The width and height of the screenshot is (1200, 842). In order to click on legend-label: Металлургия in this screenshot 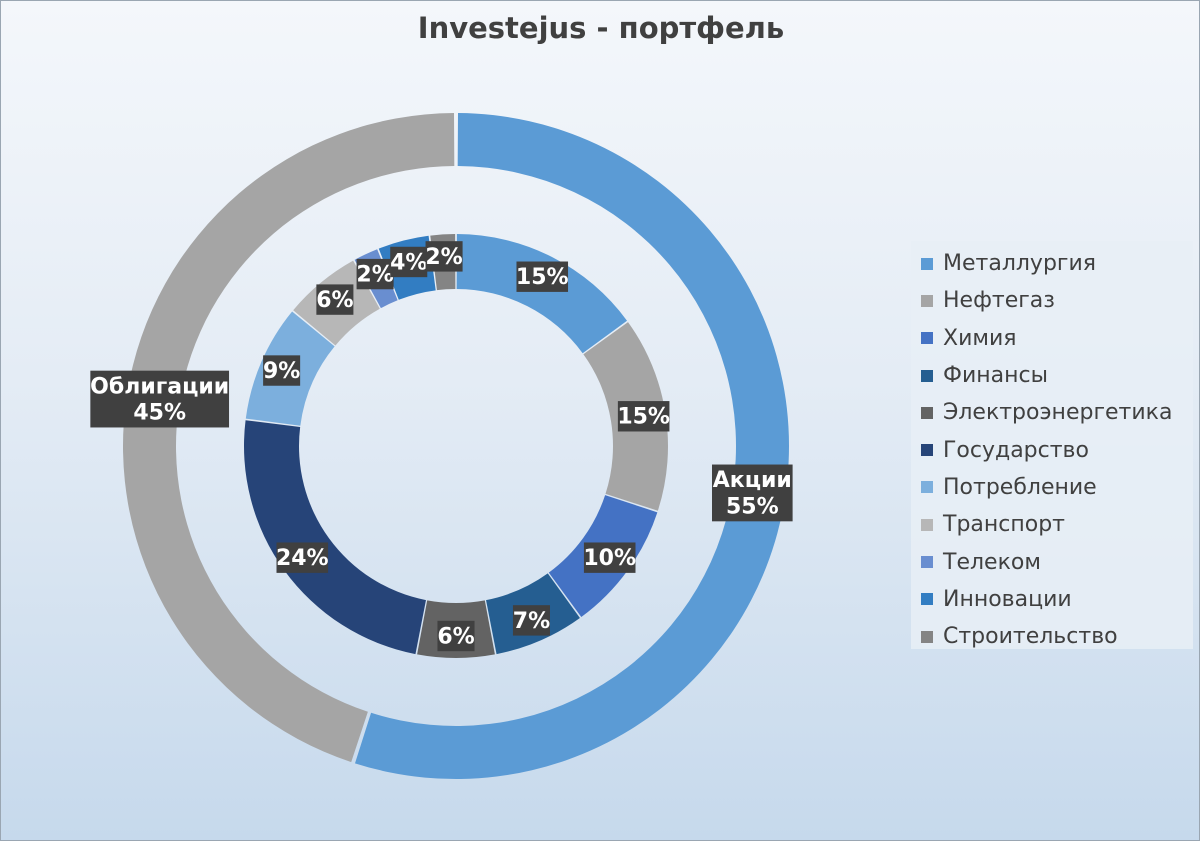, I will do `click(1020, 264)`.